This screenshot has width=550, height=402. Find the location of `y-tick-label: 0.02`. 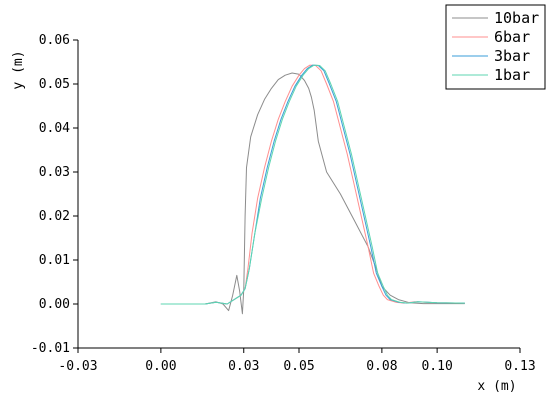

y-tick-label: 0.02 is located at coordinates (54, 216).